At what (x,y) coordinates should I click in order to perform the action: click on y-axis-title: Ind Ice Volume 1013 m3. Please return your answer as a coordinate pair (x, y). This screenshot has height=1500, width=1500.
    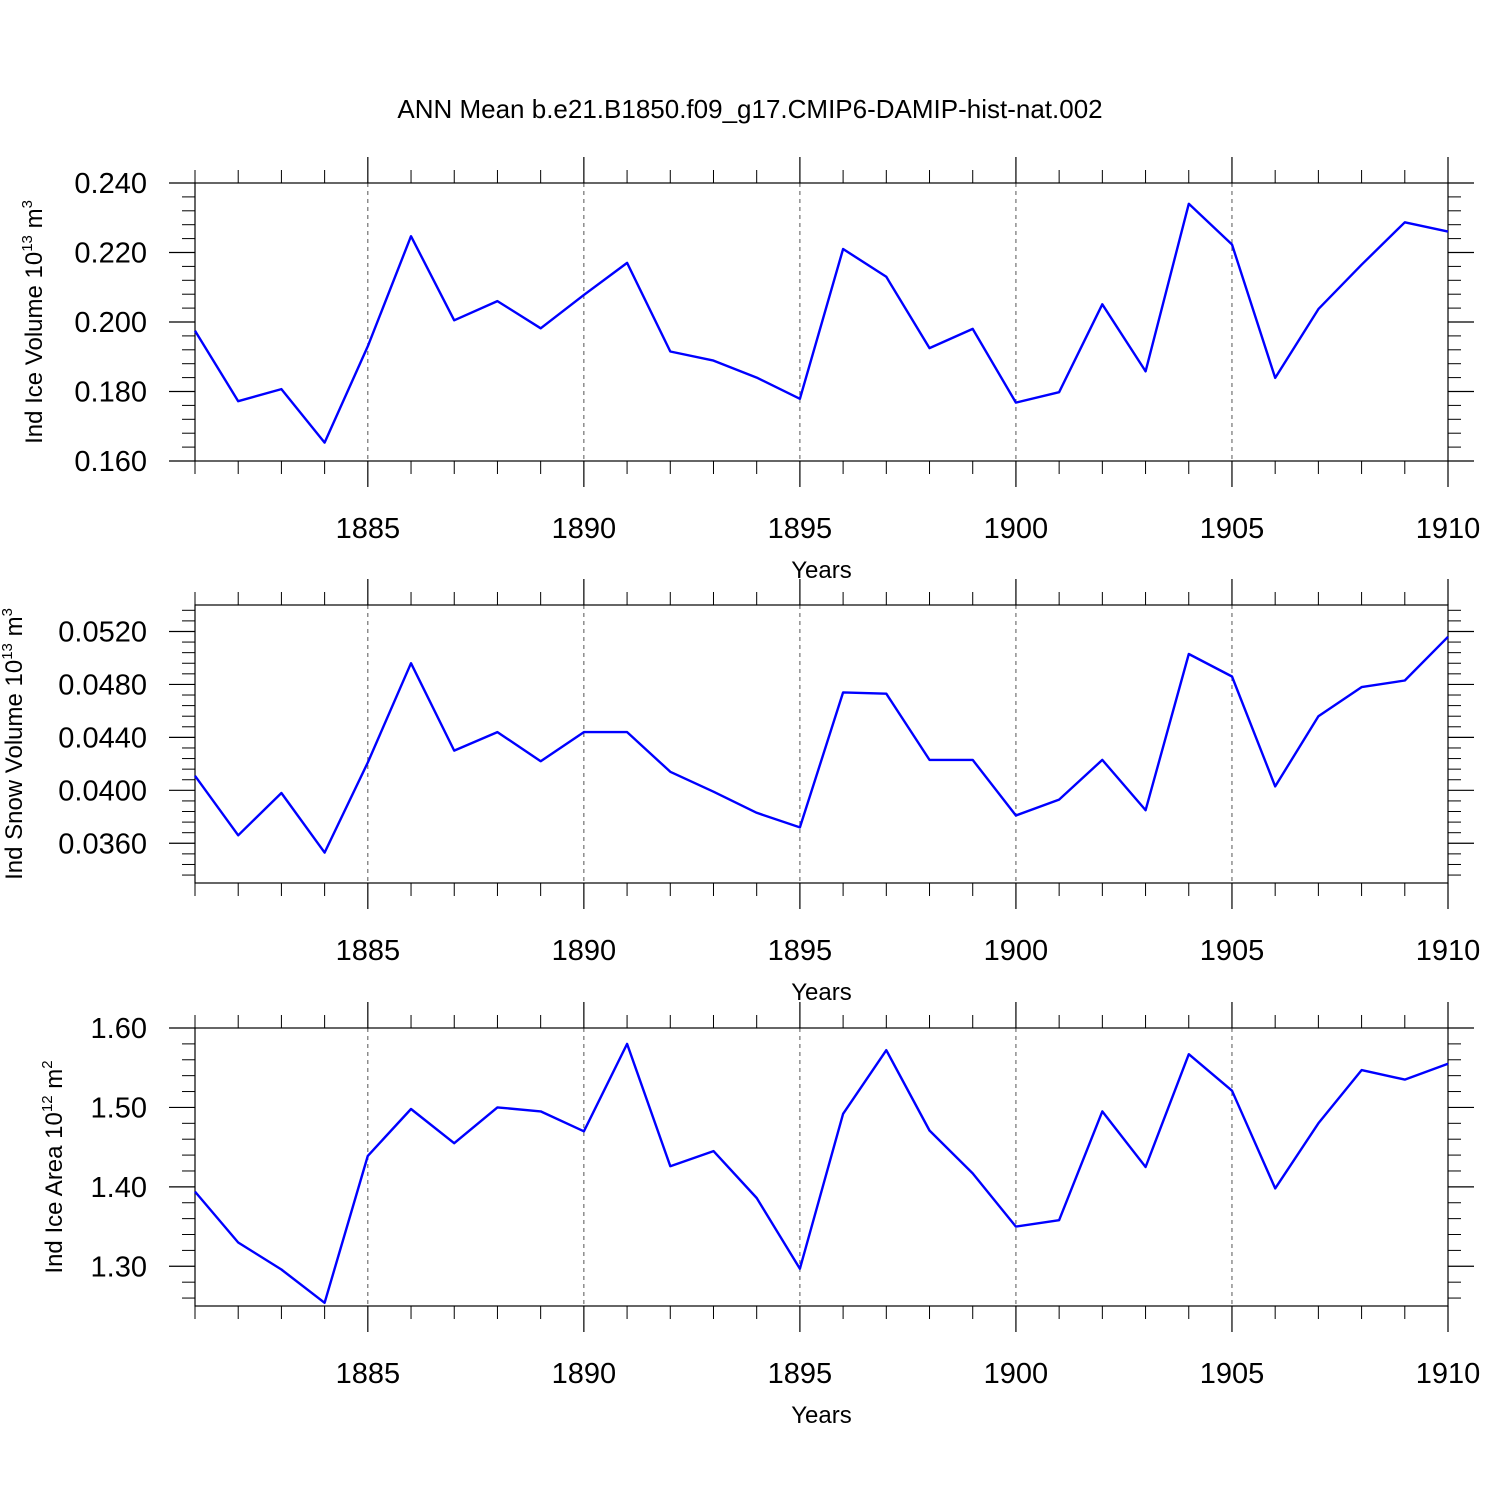
    Looking at the image, I should click on (33, 322).